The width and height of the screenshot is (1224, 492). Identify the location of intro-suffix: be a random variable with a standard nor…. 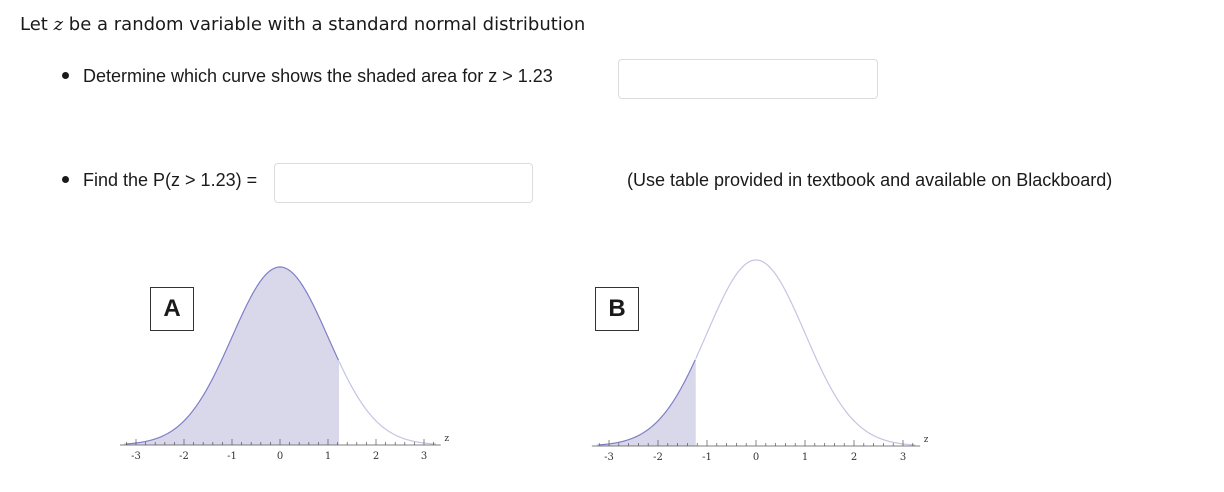
(324, 24).